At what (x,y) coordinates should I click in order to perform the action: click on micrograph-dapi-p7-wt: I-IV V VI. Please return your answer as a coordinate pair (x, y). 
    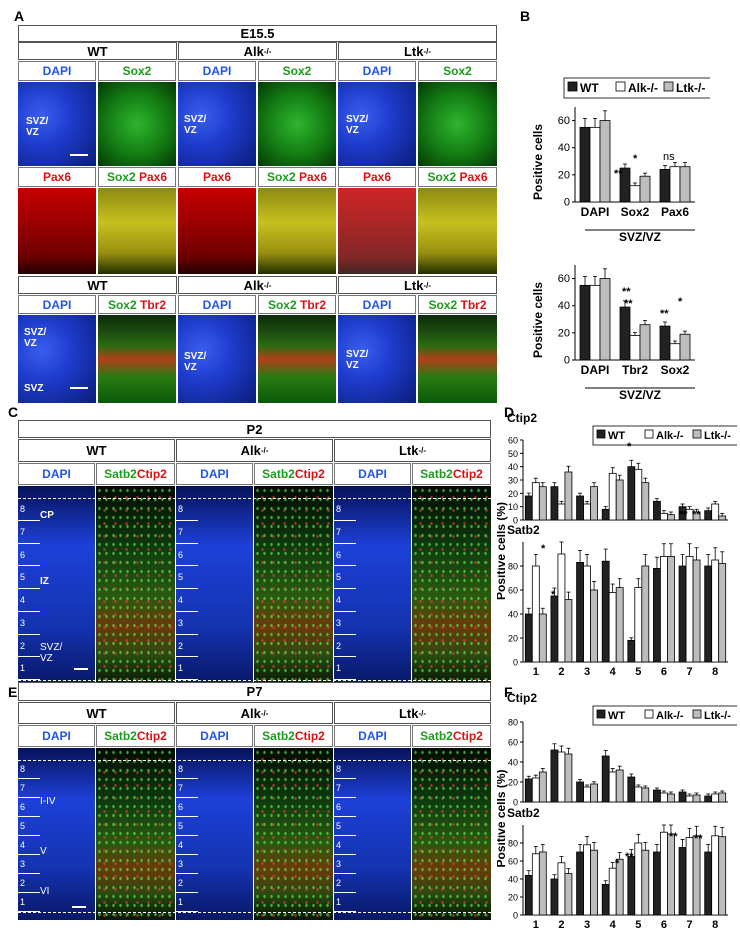
    Looking at the image, I should click on (56, 834).